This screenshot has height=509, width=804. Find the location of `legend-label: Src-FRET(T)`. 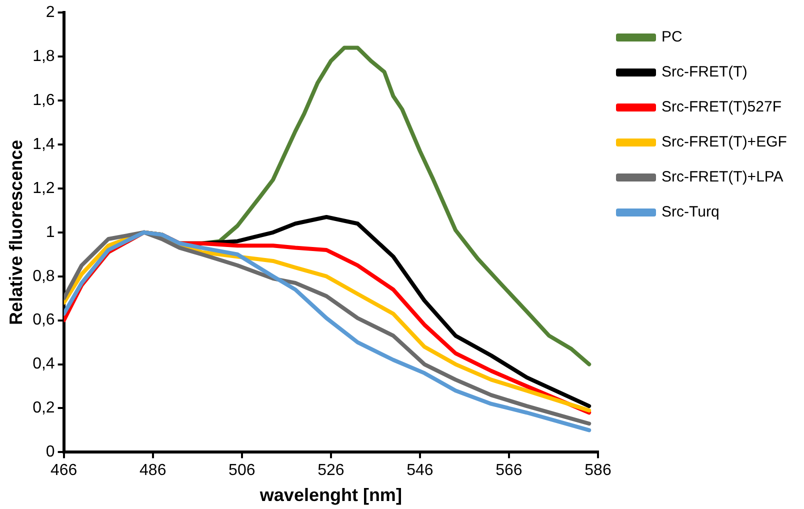

legend-label: Src-FRET(T) is located at coordinates (705, 72).